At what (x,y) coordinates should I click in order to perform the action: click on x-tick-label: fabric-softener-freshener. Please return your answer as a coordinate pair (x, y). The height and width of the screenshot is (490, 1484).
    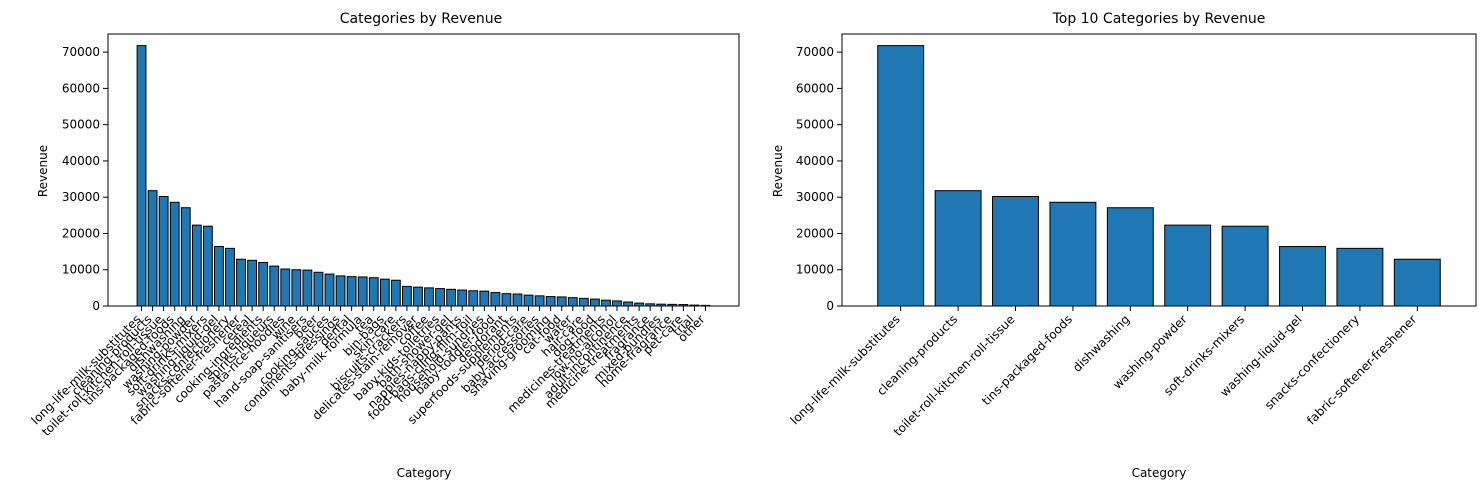
    Looking at the image, I should click on (1361, 369).